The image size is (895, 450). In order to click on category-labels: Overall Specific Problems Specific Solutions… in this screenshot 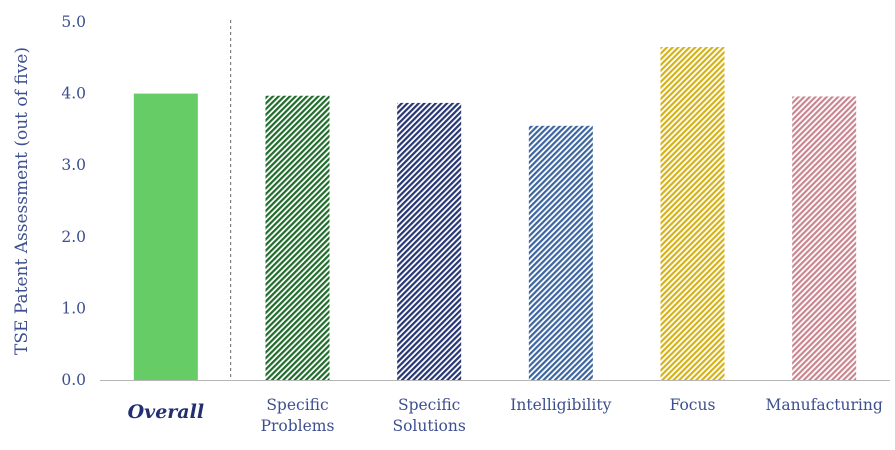, I will do `click(505, 415)`.